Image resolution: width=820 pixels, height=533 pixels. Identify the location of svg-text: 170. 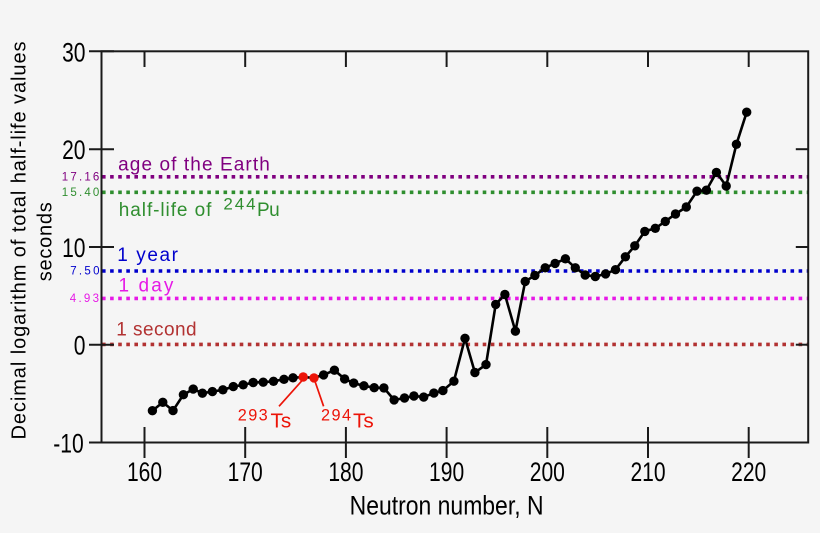
(245, 473).